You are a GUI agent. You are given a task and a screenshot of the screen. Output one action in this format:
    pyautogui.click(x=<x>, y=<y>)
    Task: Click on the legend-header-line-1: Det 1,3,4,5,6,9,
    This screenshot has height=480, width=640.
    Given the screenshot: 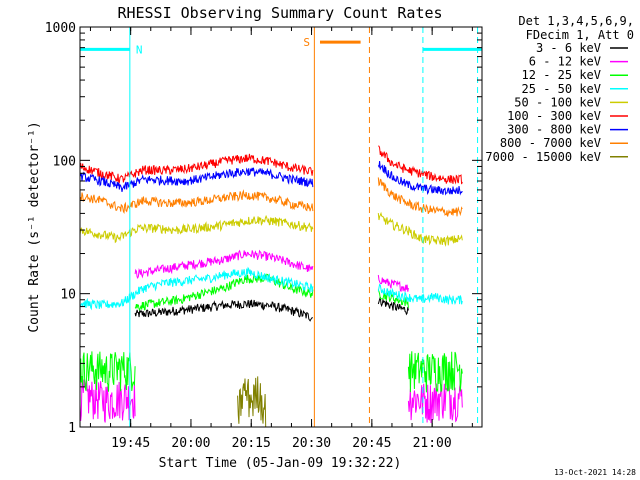 What is the action you would take?
    pyautogui.click(x=576, y=21)
    